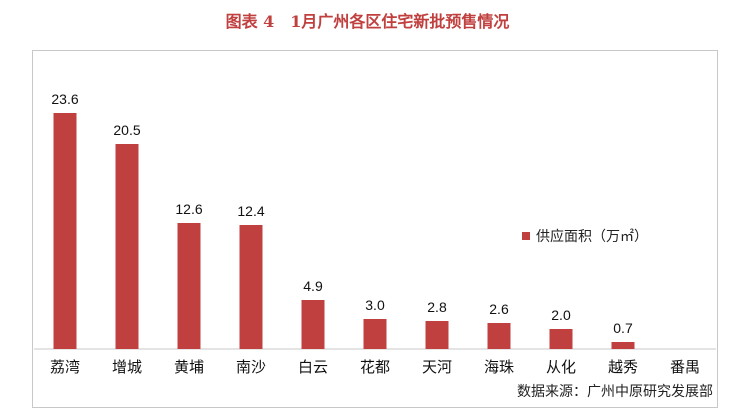  I want to click on category-label: 增城, so click(127, 367).